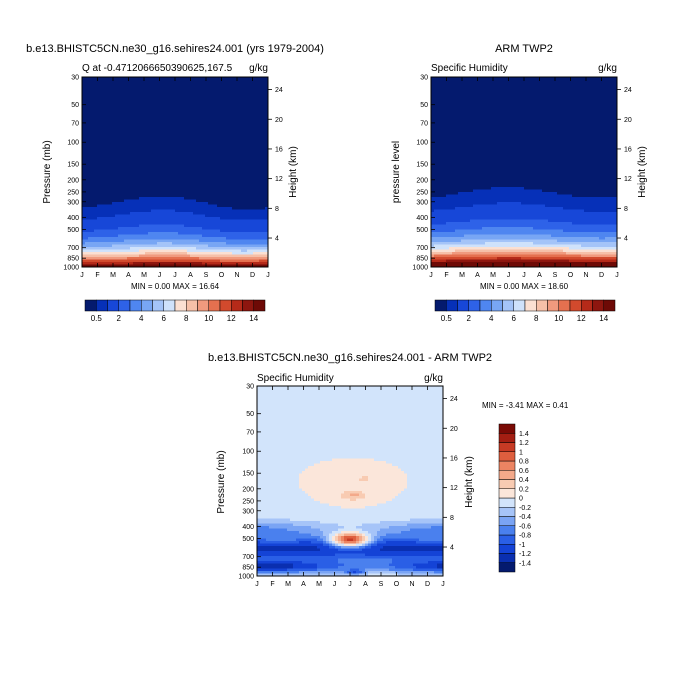  I want to click on x-tick-label: J, so click(160, 275).